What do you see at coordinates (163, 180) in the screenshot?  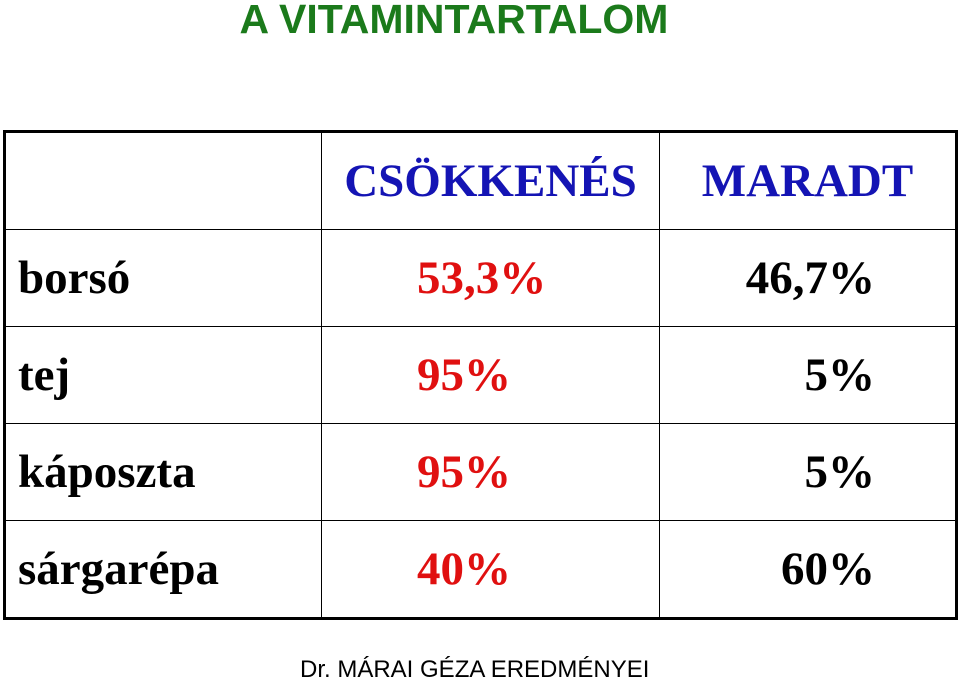 I see `empty-header` at bounding box center [163, 180].